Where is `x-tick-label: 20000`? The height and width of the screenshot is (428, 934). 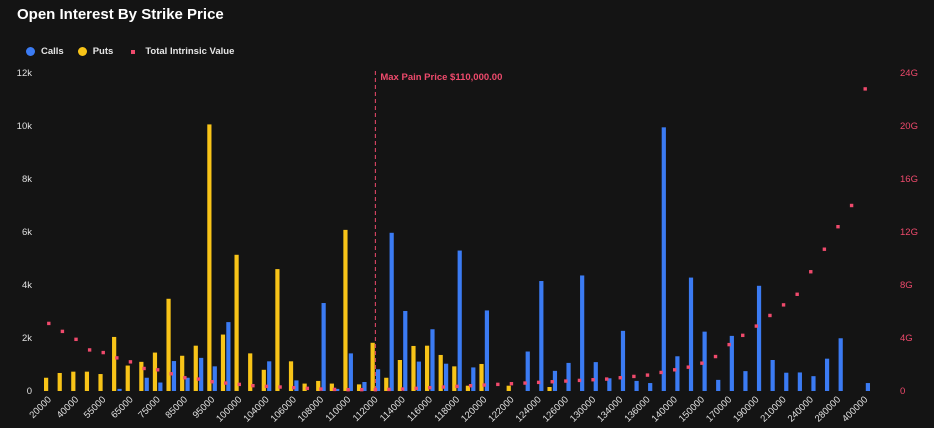
x-tick-label: 20000 is located at coordinates (40, 407).